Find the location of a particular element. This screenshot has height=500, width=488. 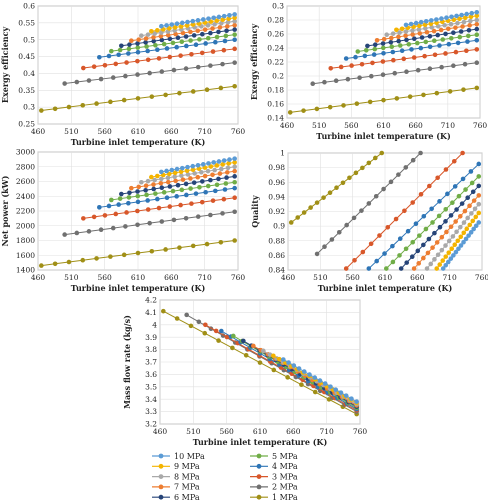

y-tick-label: 0.28 is located at coordinates (275, 20).